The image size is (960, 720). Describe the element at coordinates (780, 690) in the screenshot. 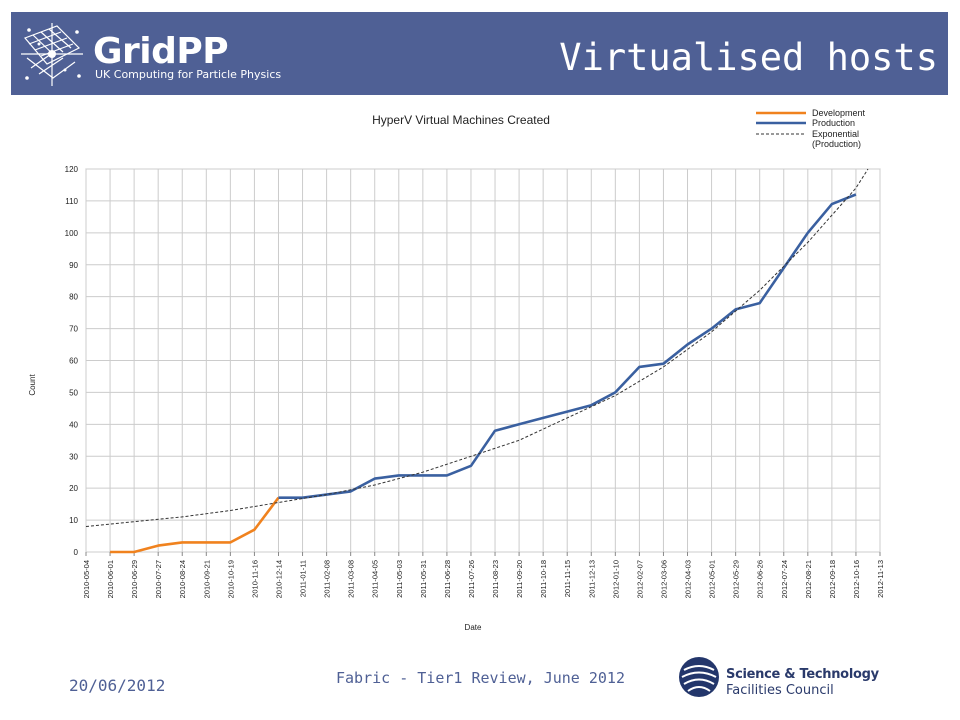

I see `org-name-line2: Facilities Council` at that location.